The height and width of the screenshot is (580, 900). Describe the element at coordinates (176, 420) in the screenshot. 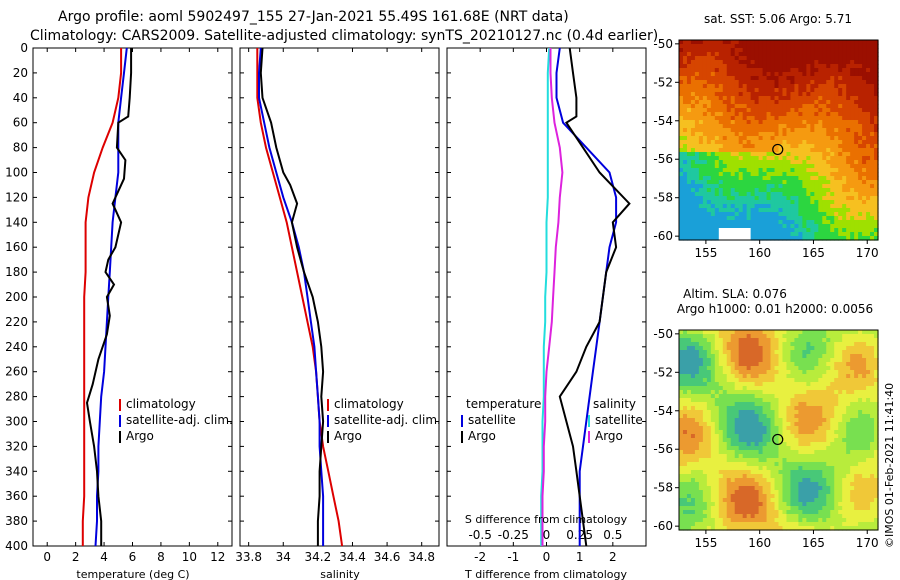

I see `temperature-legend: climatology satellite-adj. clim. Argo` at that location.